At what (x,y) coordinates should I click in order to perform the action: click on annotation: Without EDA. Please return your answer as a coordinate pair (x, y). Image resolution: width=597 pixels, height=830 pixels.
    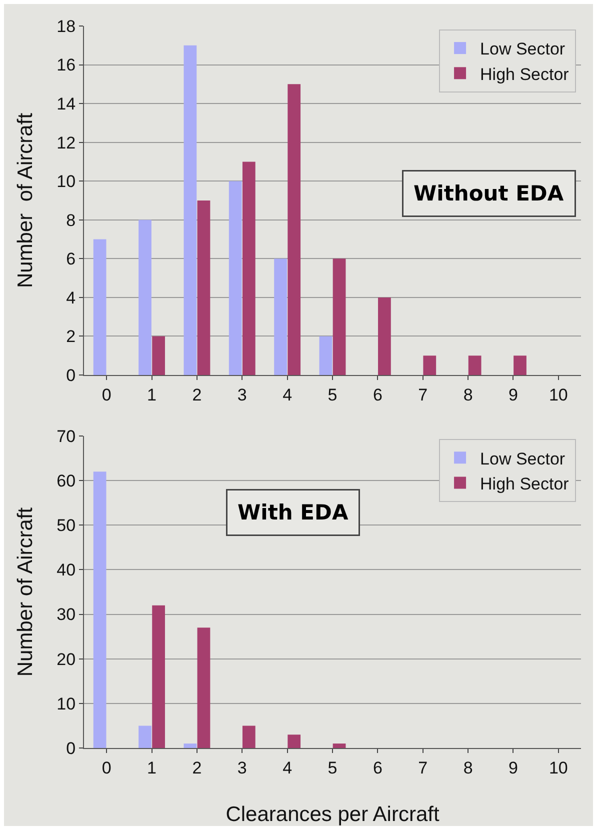
    Looking at the image, I should click on (489, 194).